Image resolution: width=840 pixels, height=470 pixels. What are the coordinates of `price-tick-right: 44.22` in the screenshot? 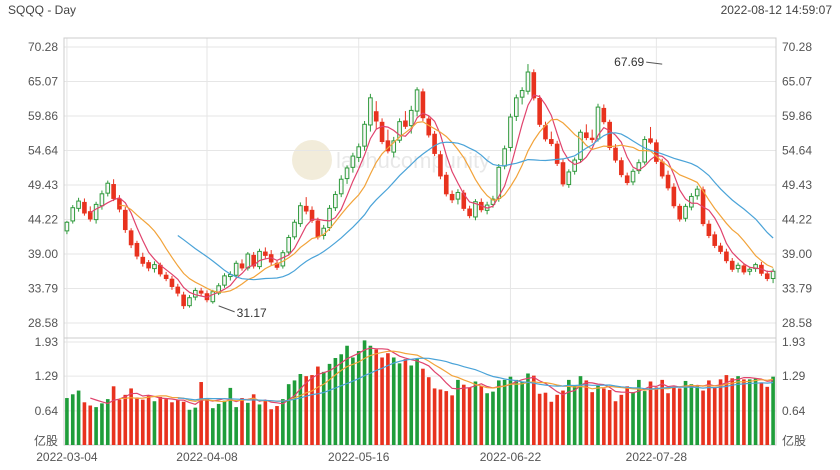 It's located at (797, 219).